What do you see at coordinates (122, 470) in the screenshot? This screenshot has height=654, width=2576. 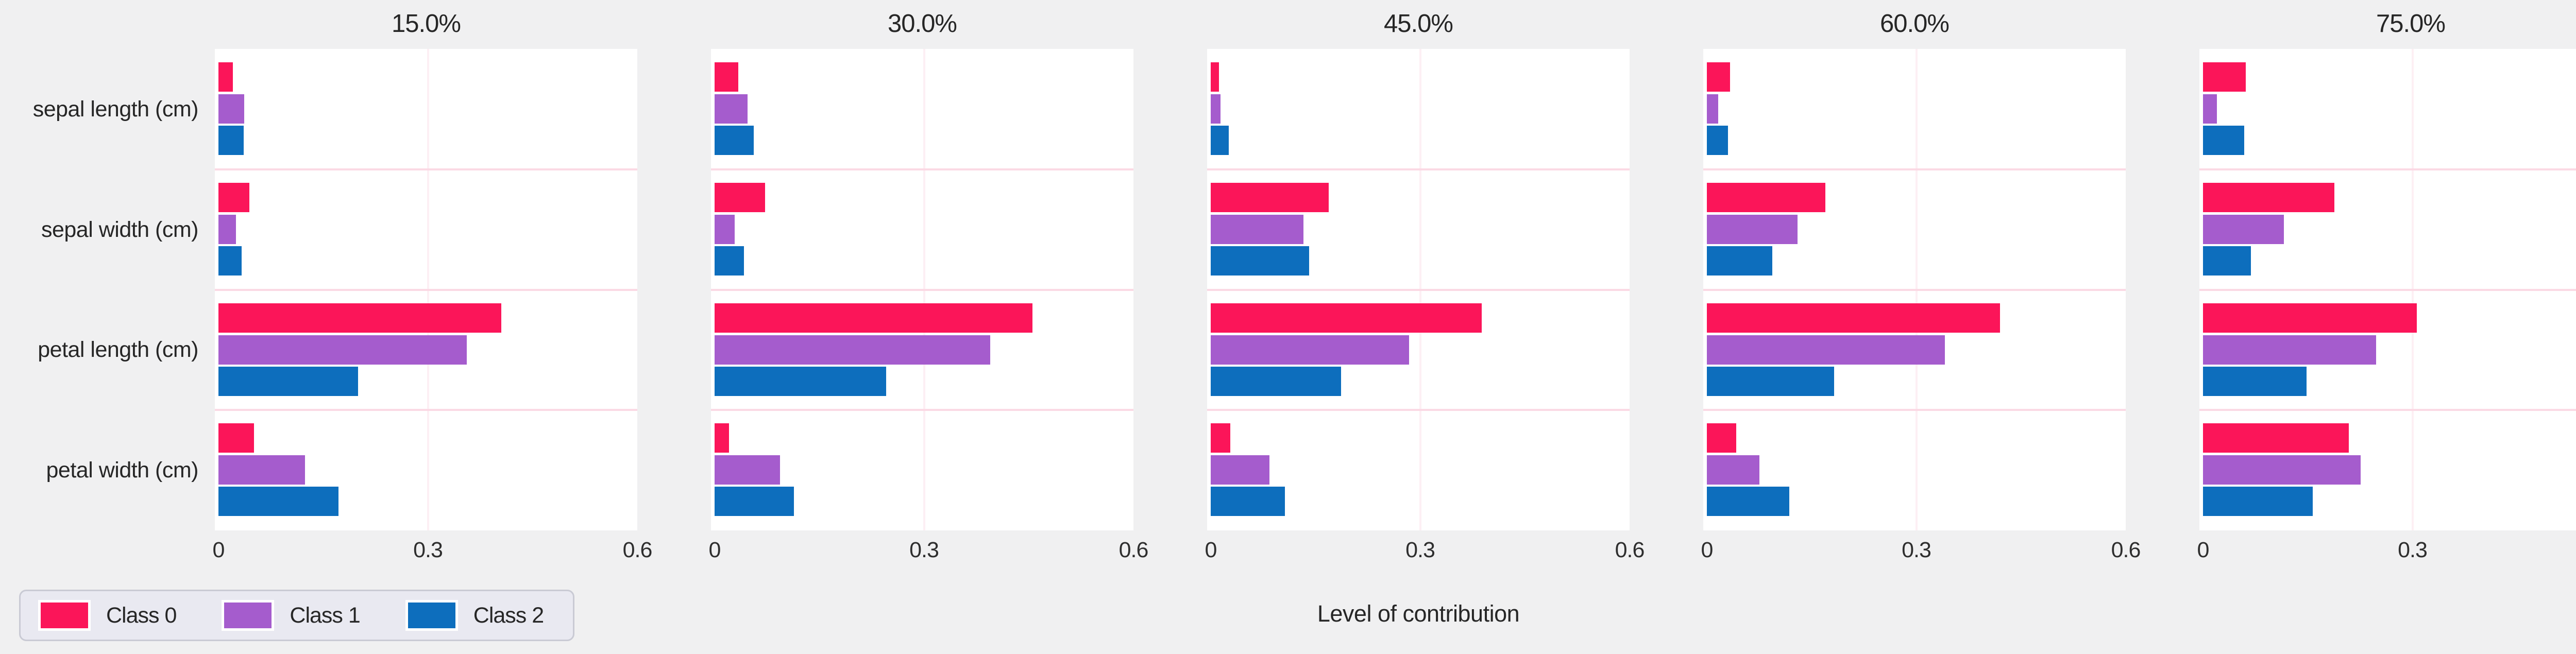 I see `y-tick-label: petal width (cm)` at bounding box center [122, 470].